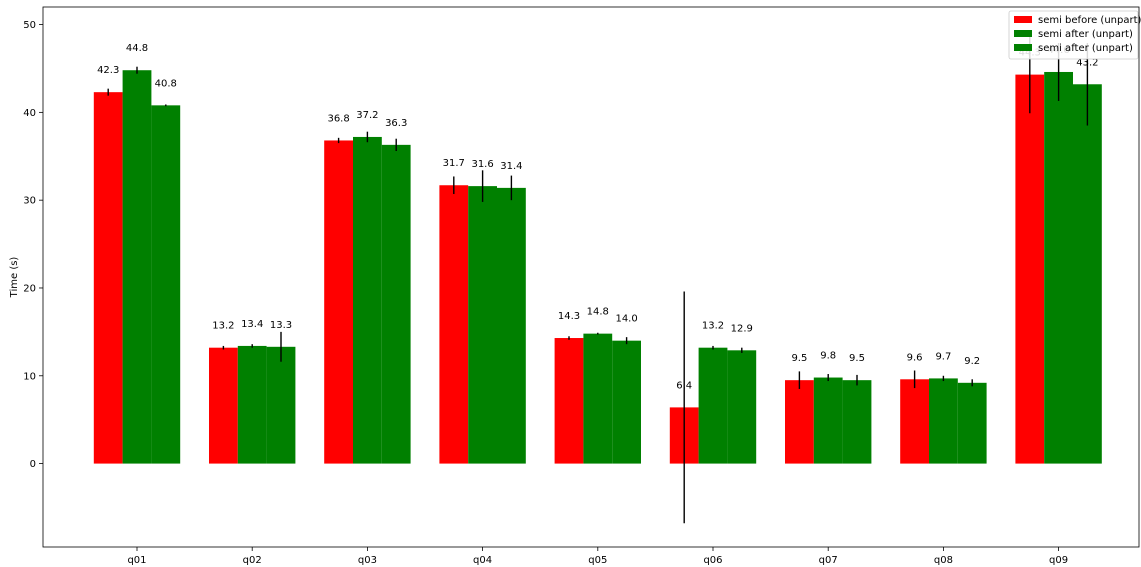 This screenshot has width=1141, height=567. Describe the element at coordinates (396, 123) in the screenshot. I see `bar-label-q03-series-2: 36.3` at that location.